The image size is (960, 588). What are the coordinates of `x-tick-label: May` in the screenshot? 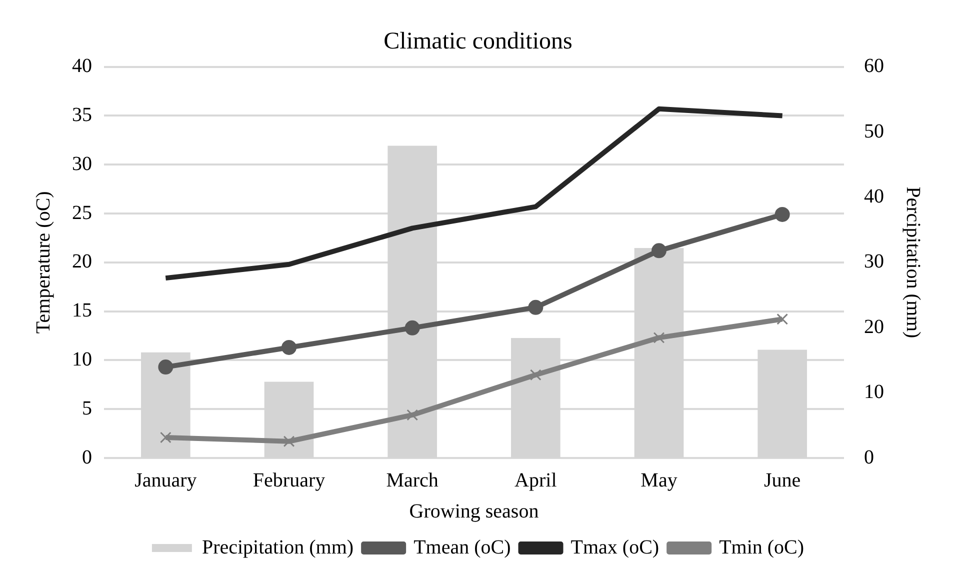 It's located at (659, 480).